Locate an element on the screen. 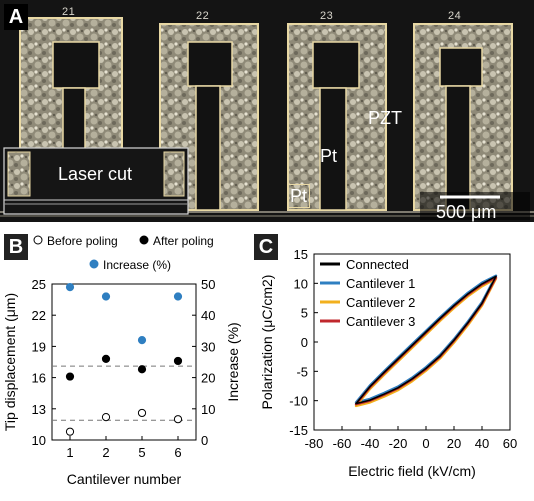  y-axis-label-left: Tip displacement (μm) is located at coordinates (10, 362).